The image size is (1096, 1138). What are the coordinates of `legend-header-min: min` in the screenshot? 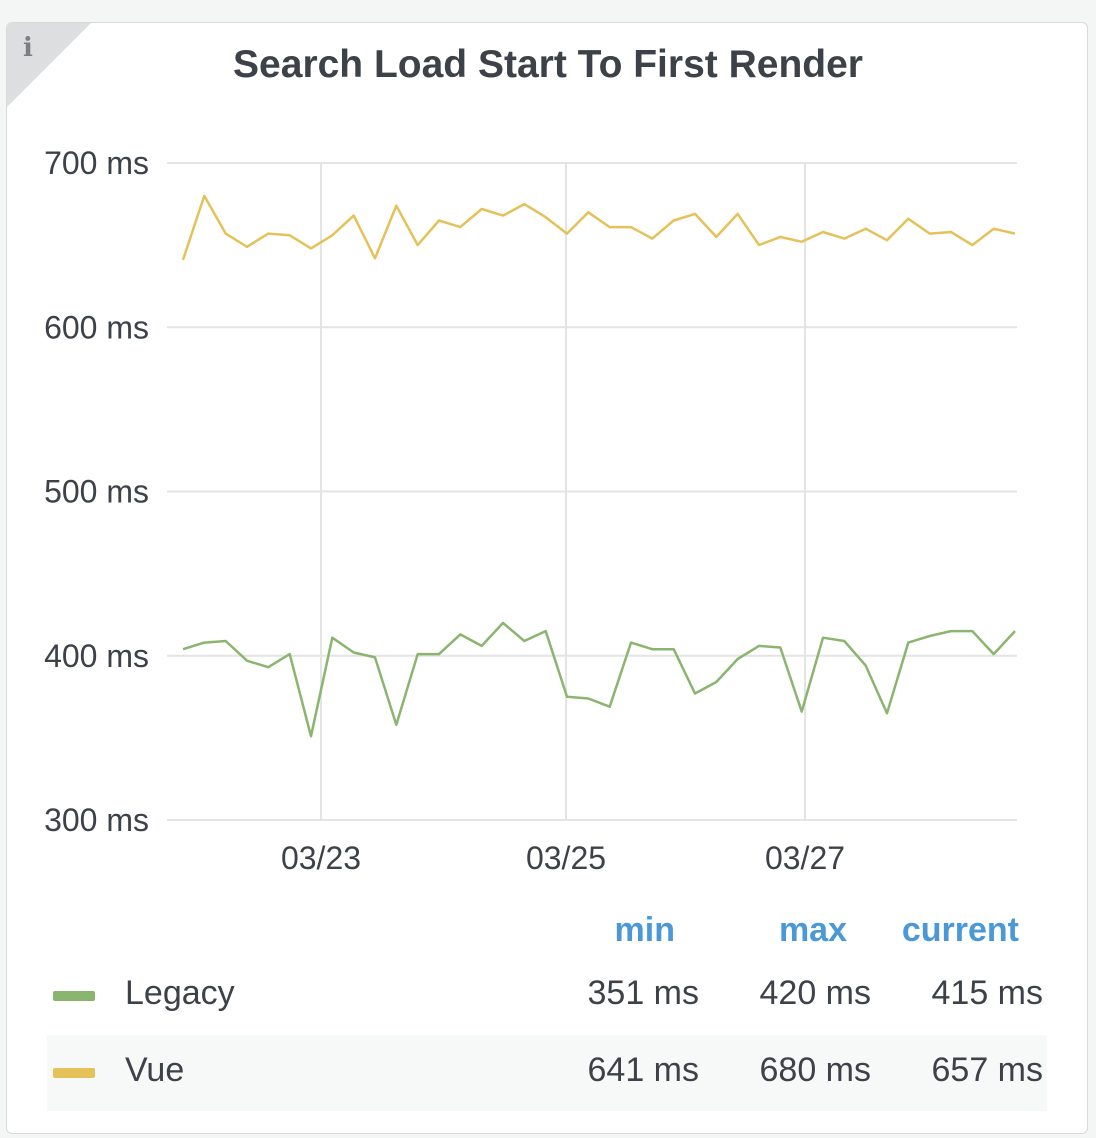 It's located at (644, 930).